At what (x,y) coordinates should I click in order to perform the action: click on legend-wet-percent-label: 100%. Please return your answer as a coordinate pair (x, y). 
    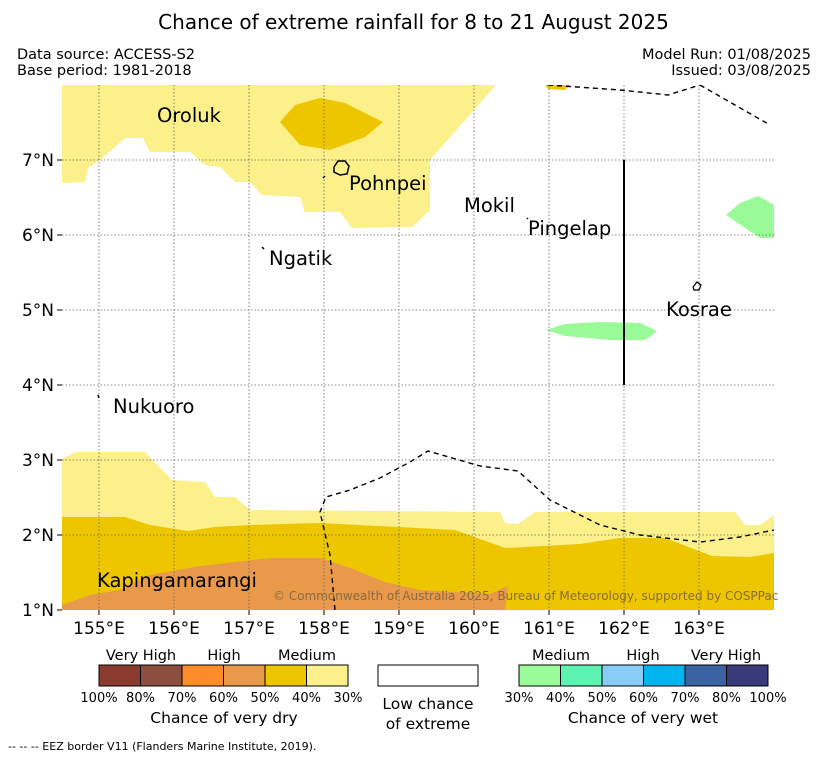
    Looking at the image, I should click on (767, 698).